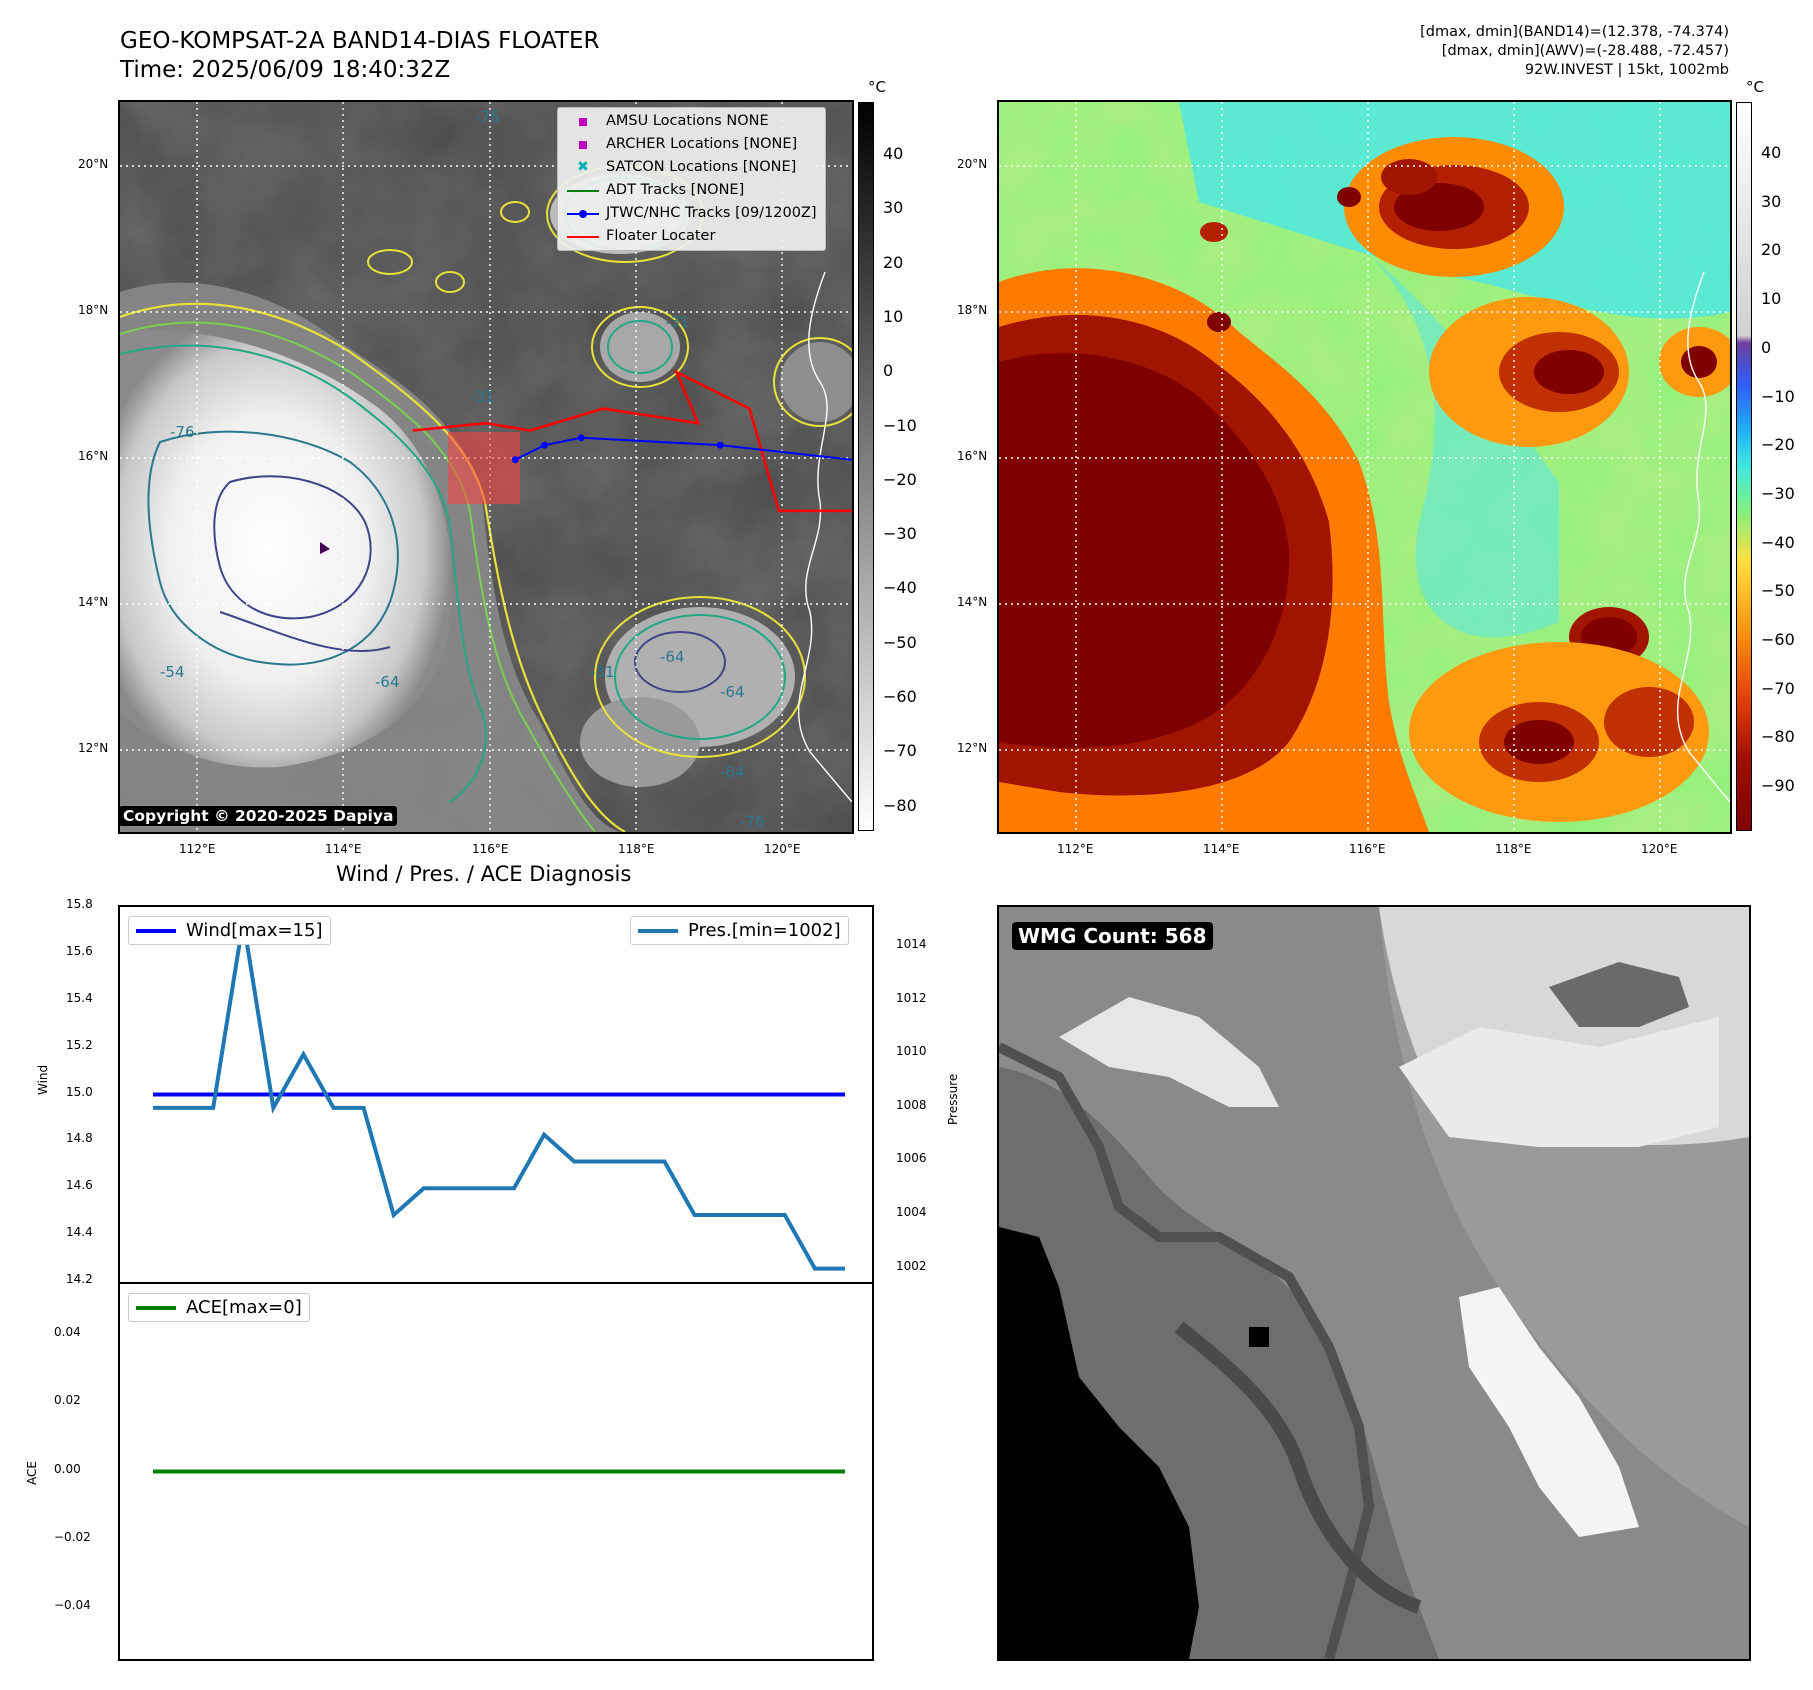 The height and width of the screenshot is (1690, 1813). I want to click on copyright-badge: Copyright © 2020-2025 Dapiya, so click(258, 816).